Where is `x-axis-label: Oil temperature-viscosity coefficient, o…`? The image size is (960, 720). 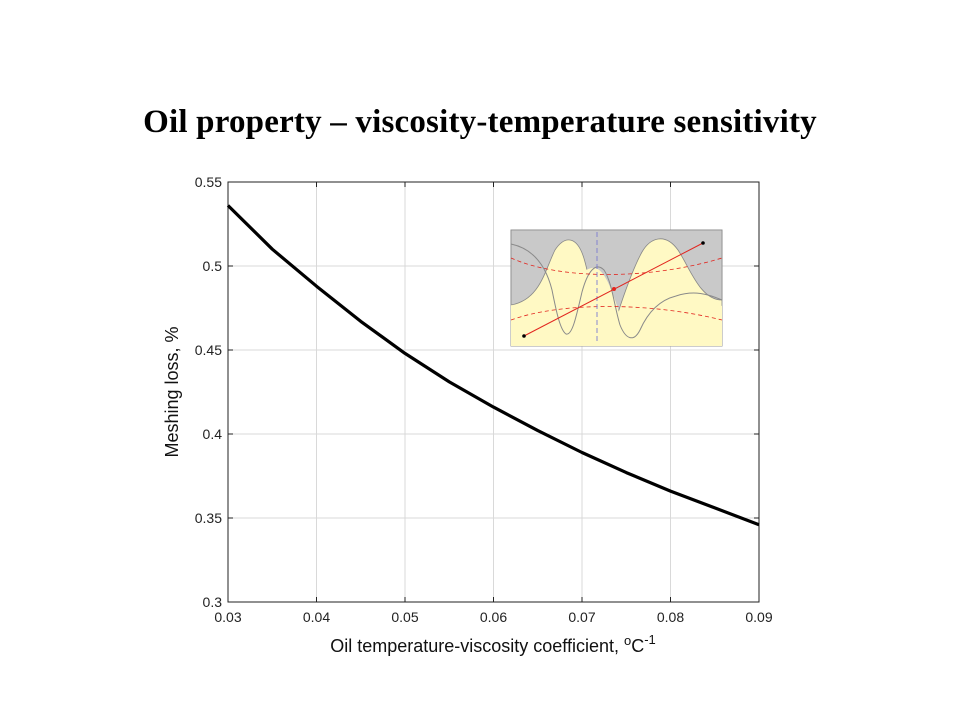 x-axis-label: Oil temperature-viscosity coefficient, o… is located at coordinates (493, 644).